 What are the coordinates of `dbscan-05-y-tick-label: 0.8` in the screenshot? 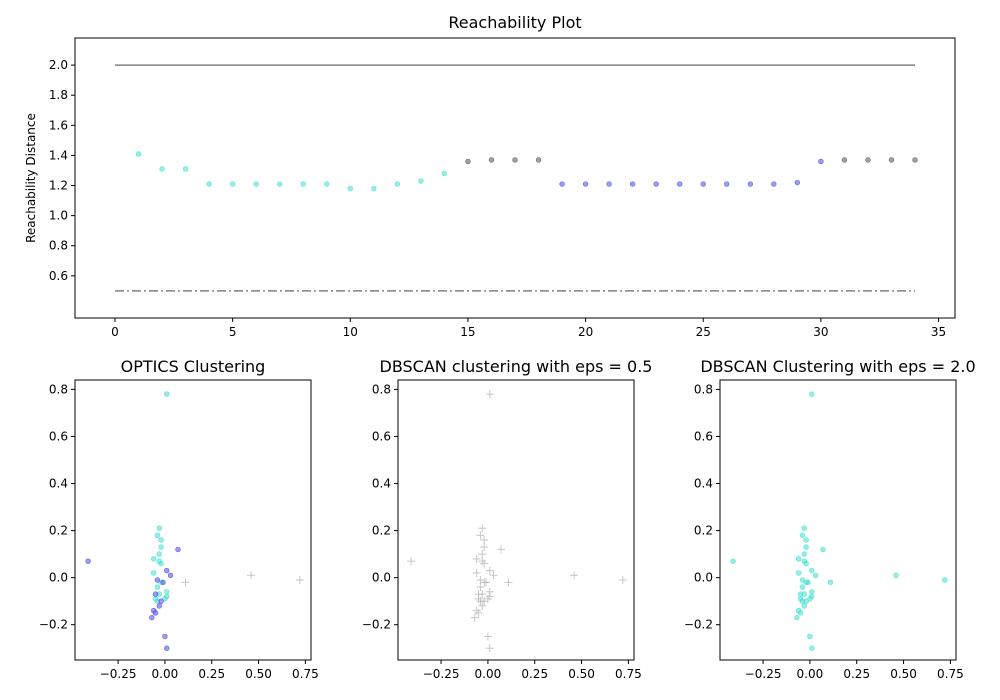 It's located at (381, 389).